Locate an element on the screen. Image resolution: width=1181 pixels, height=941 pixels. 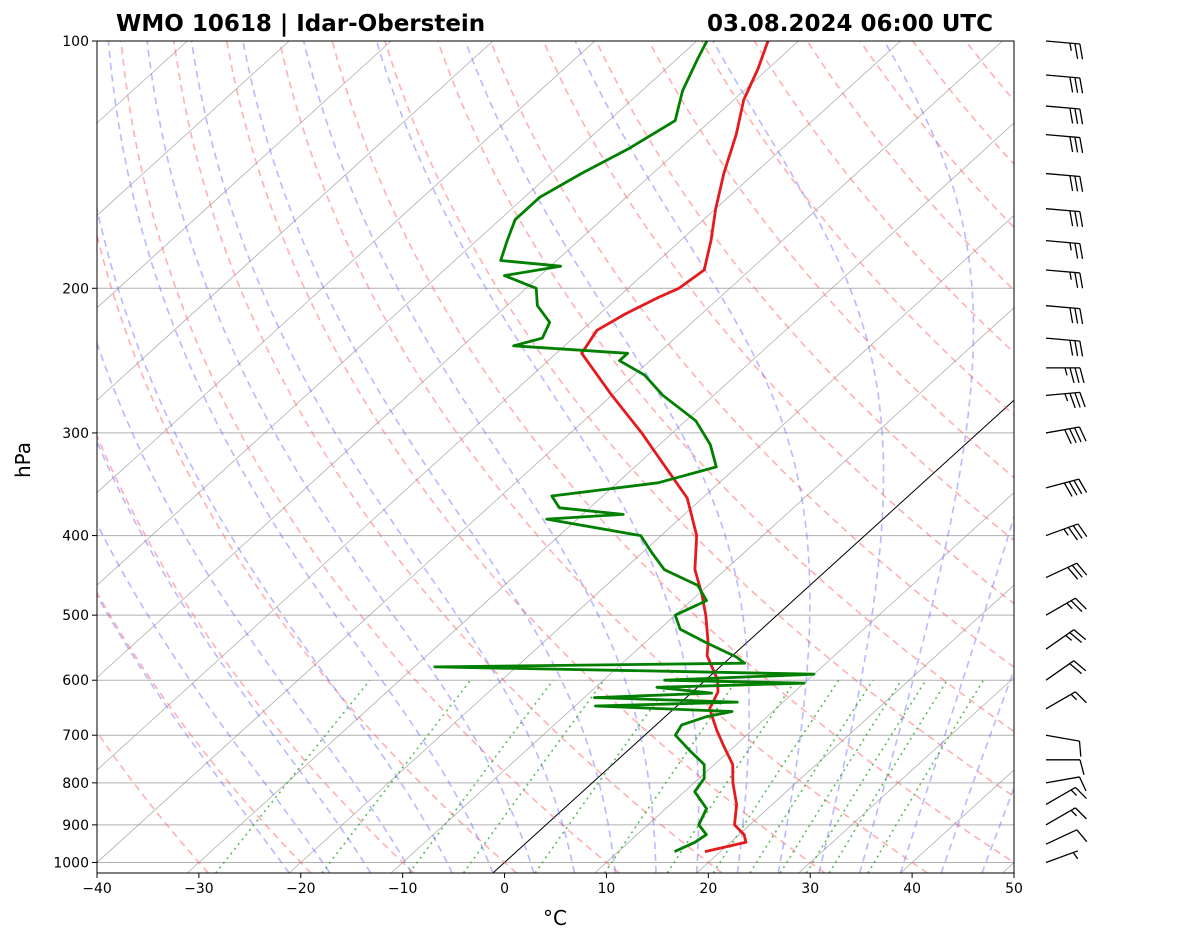
y-tick-label: 400 is located at coordinates (75, 537).